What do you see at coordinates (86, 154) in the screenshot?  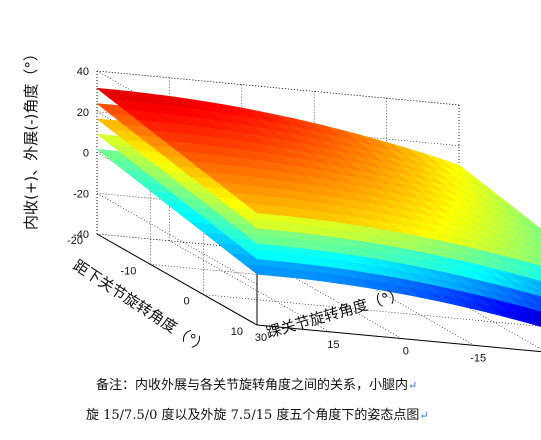 I see `z-tick-label: 0` at bounding box center [86, 154].